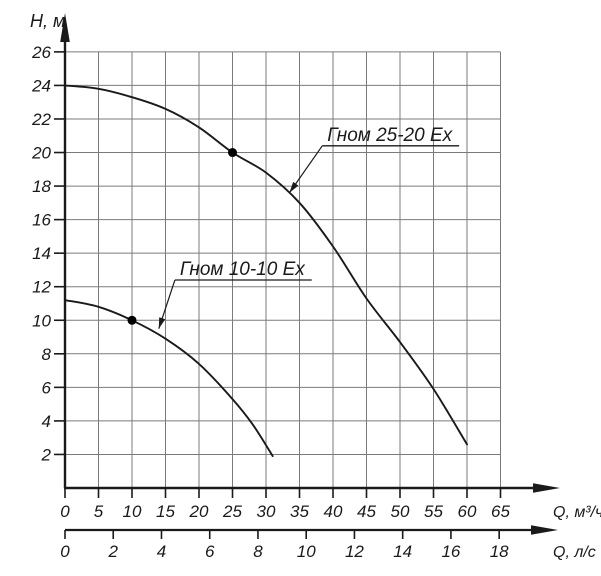 Image resolution: width=601 pixels, height=576 pixels. What do you see at coordinates (47, 354) in the screenshot?
I see `y-tick-label: 8` at bounding box center [47, 354].